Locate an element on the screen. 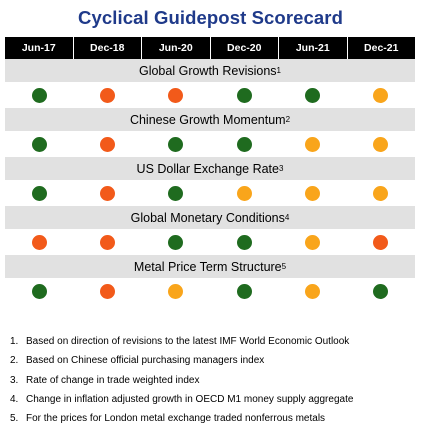  footnote-number: 4. is located at coordinates (14, 400).